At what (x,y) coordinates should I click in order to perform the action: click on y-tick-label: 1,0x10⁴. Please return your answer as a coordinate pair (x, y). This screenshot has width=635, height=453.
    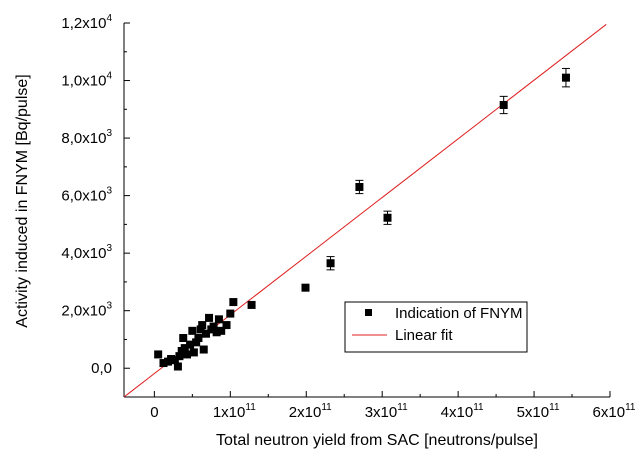
    Looking at the image, I should click on (86, 80).